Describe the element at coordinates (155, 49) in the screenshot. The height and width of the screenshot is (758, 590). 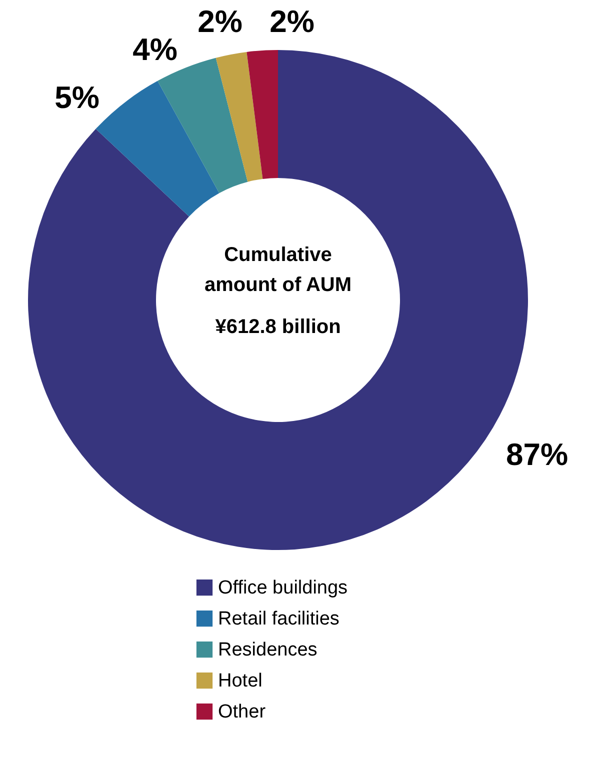
I see `data-label: 4%` at that location.